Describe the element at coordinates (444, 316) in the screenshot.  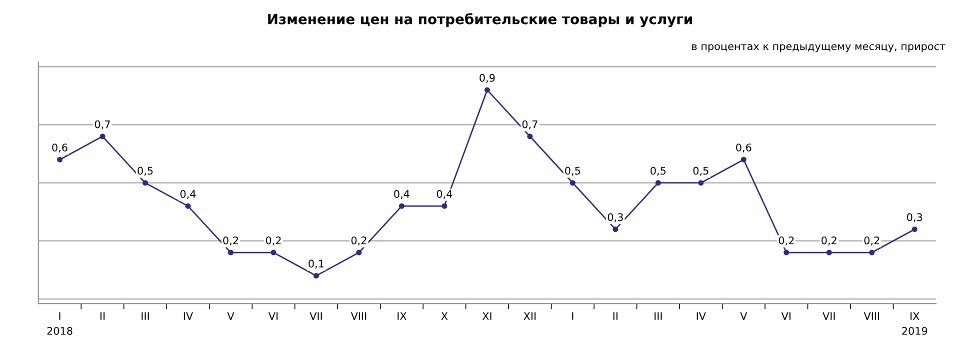
I see `x-tick-label: X` at that location.